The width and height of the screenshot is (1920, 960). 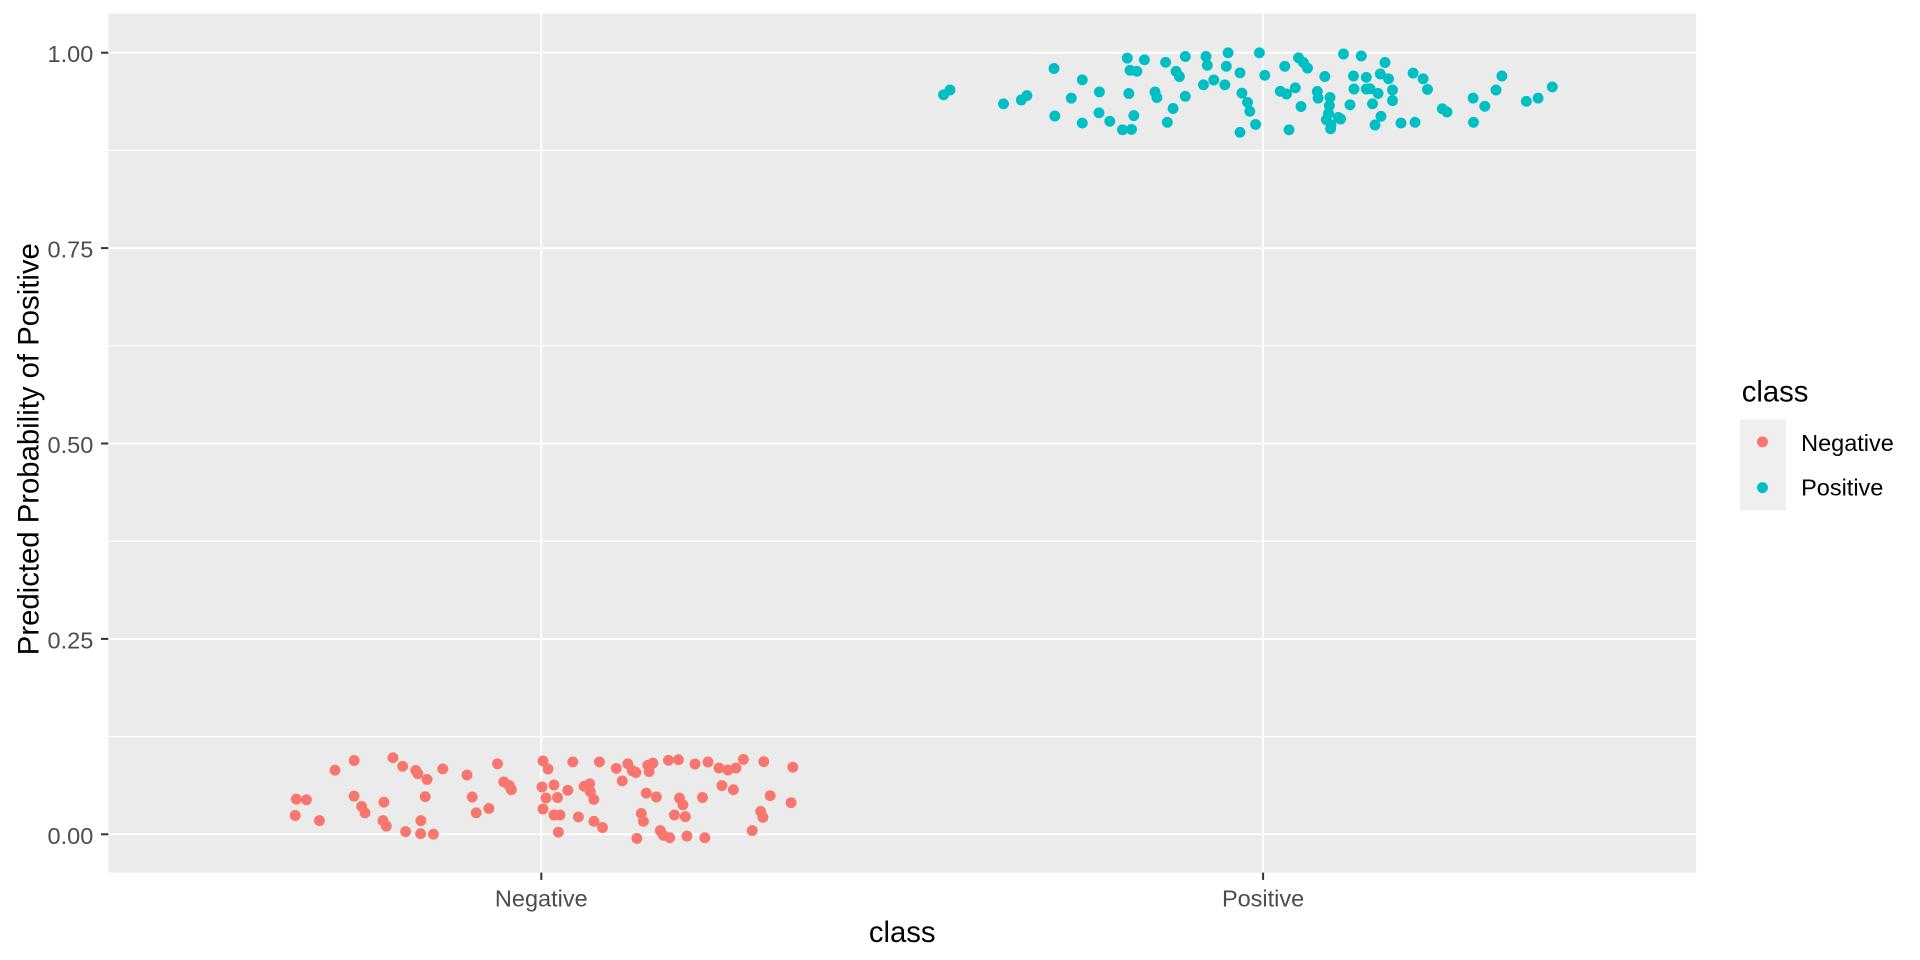 What do you see at coordinates (71, 445) in the screenshot?
I see `svg-text: 0.50` at bounding box center [71, 445].